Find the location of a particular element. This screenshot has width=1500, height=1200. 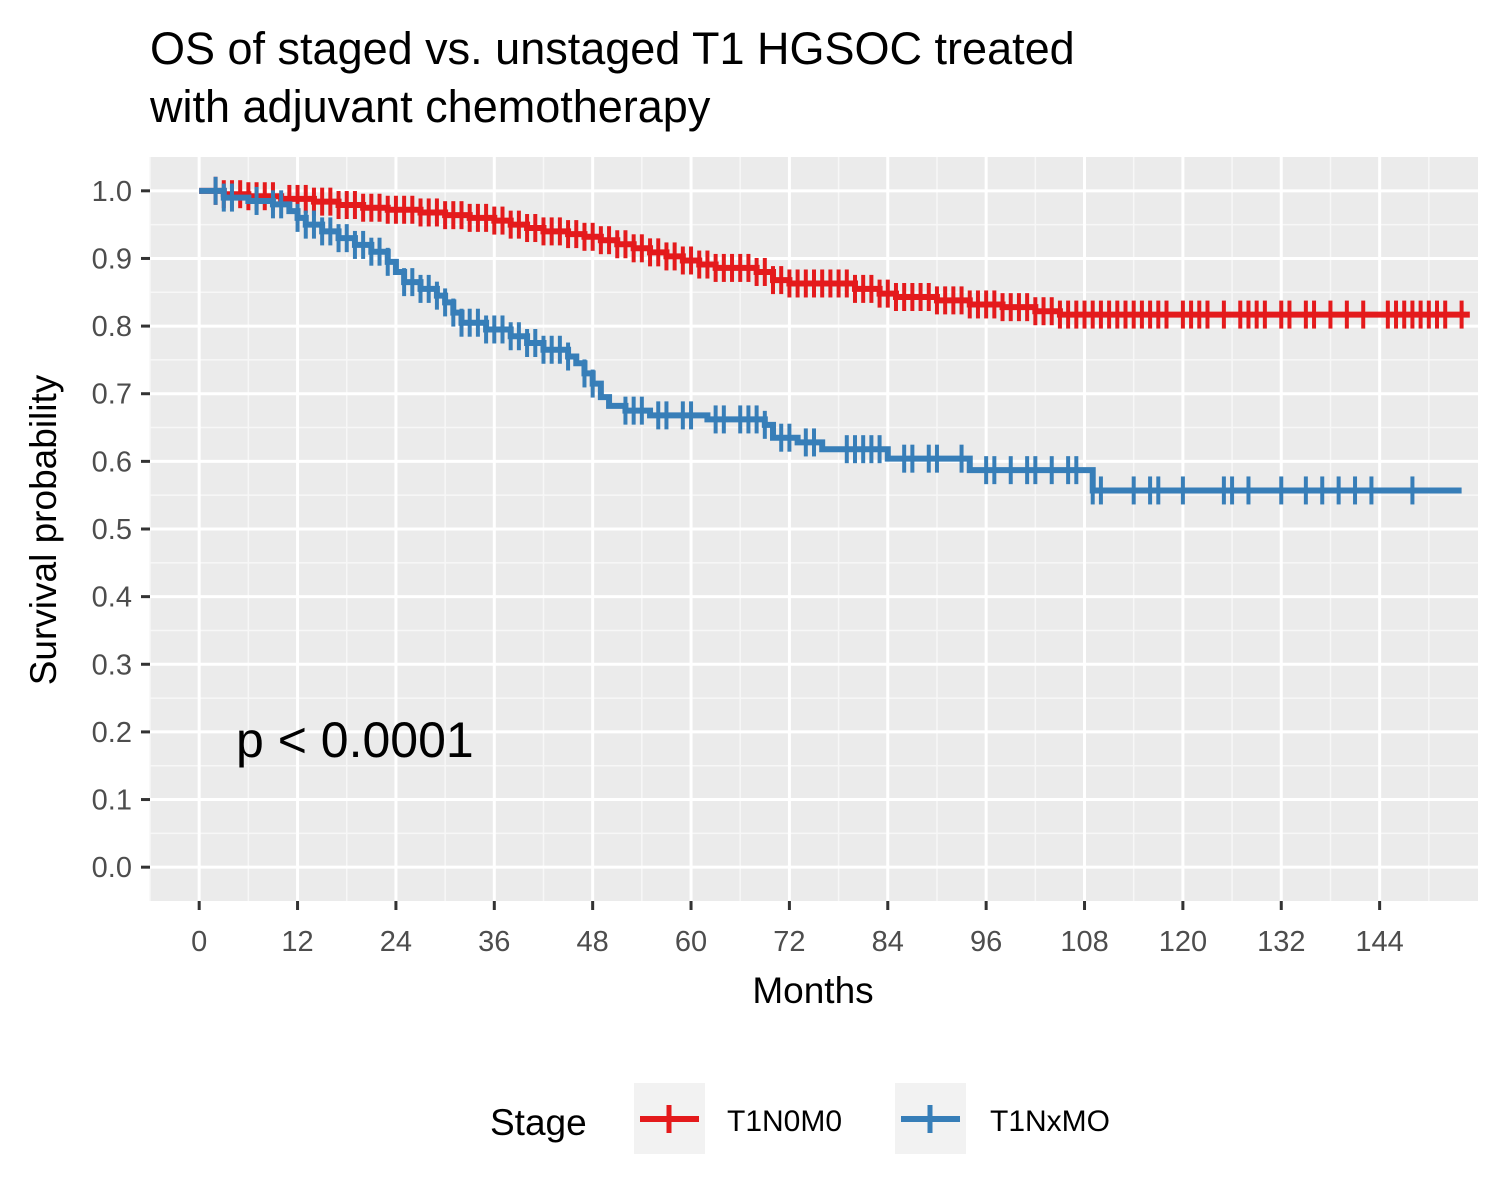

x-tick-label: 24 is located at coordinates (396, 942).